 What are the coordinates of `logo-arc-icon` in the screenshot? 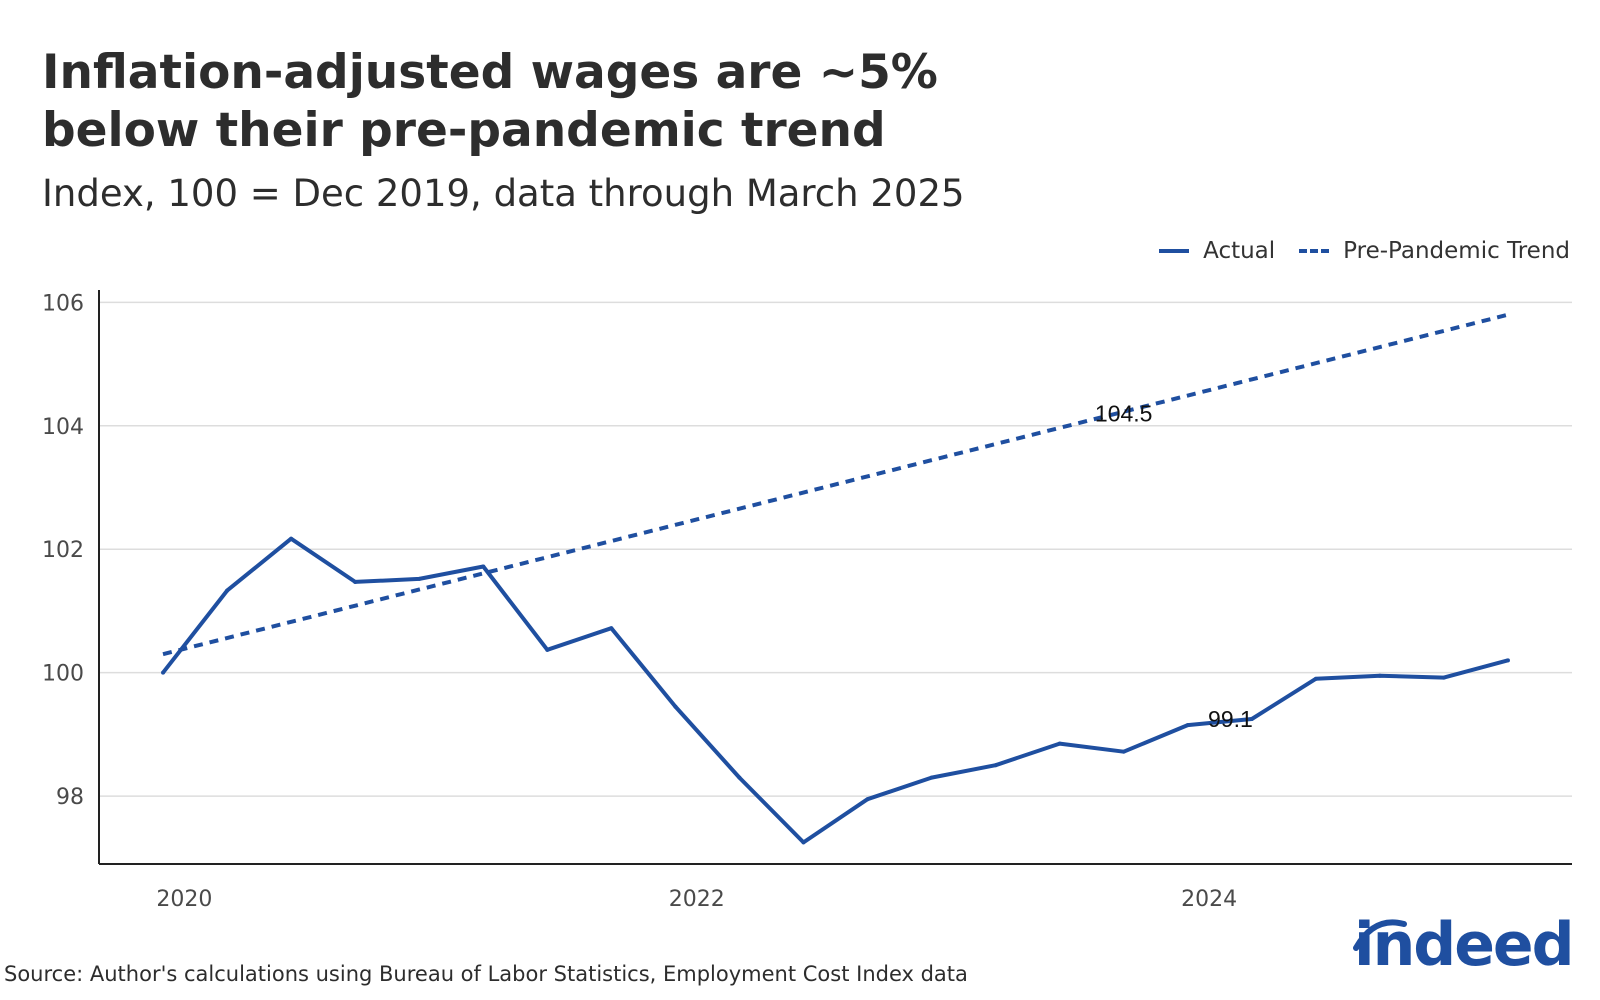 It's located at (1380, 935).